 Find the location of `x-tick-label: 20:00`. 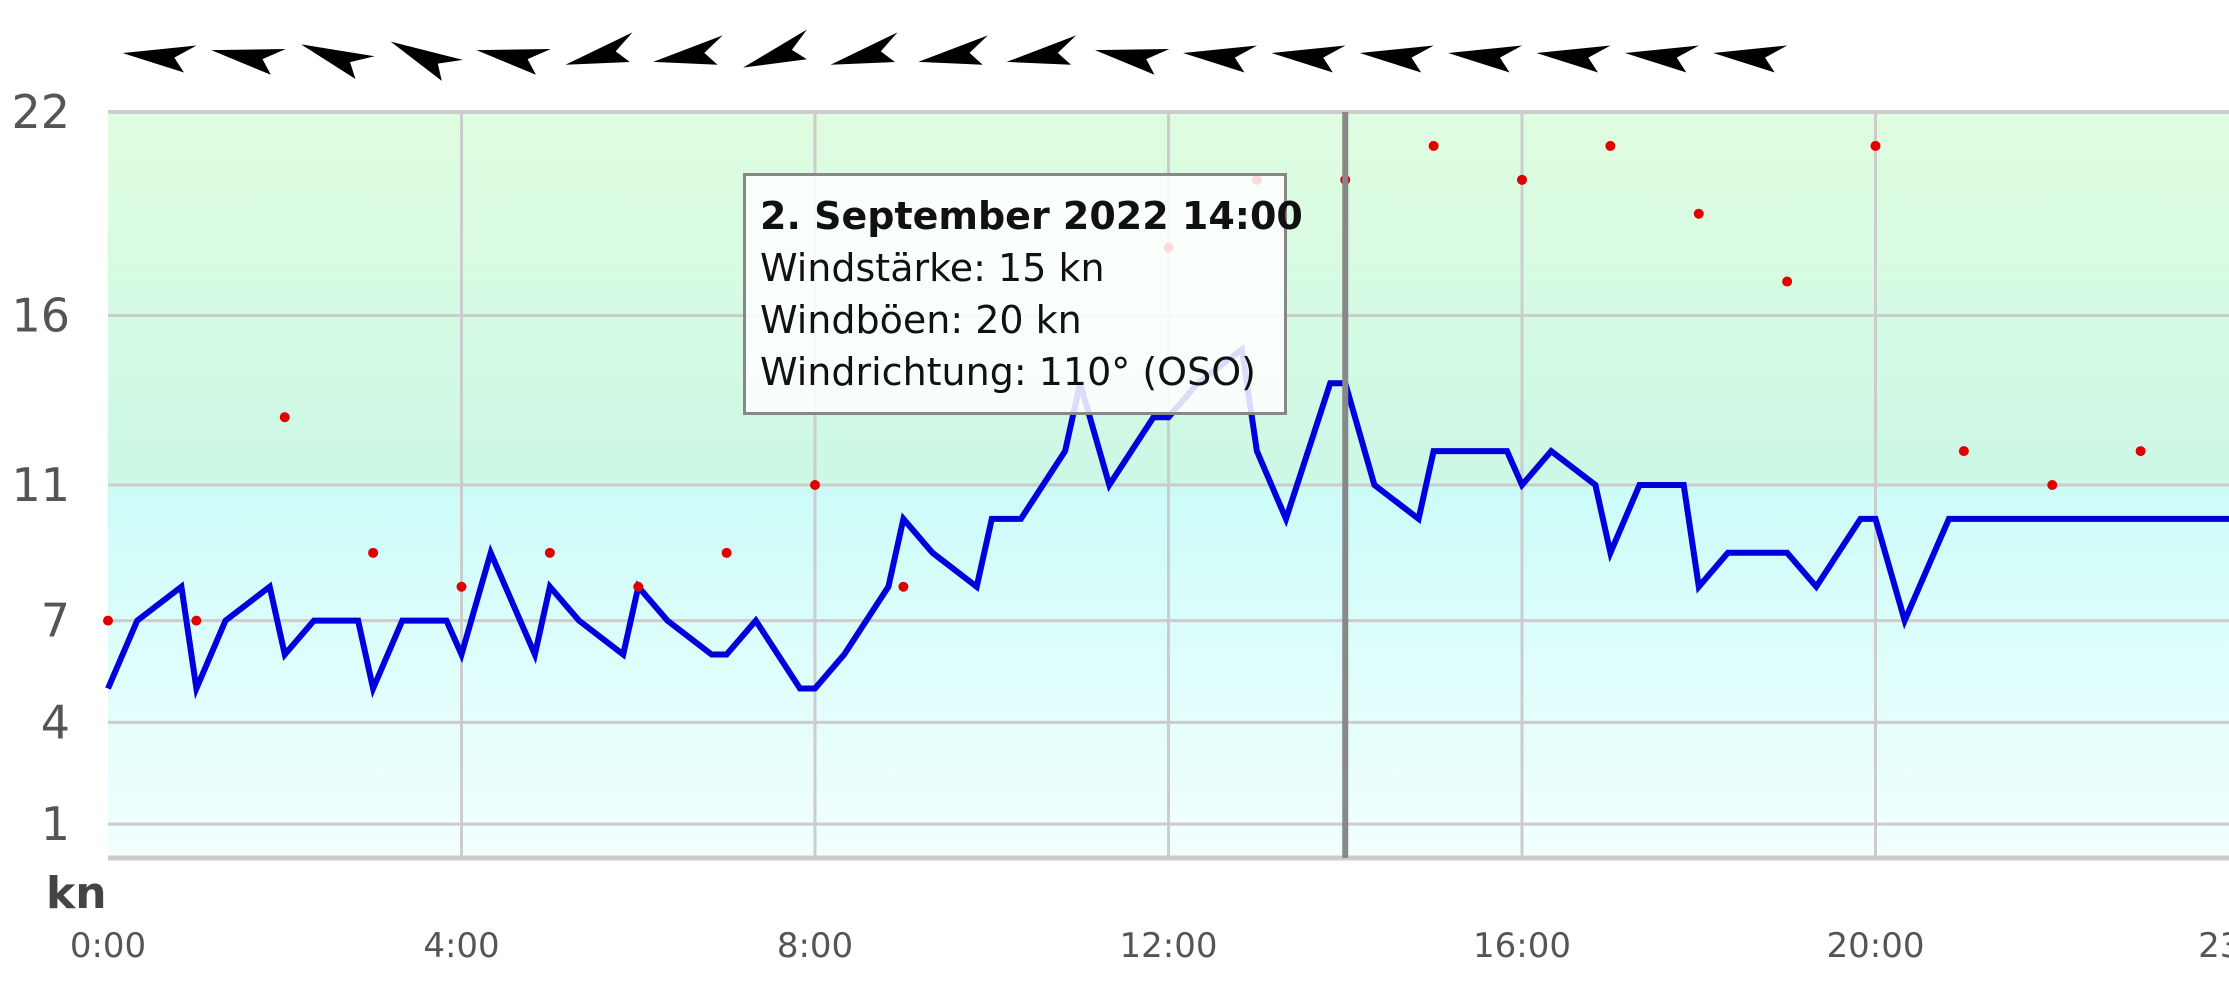

x-tick-label: 20:00 is located at coordinates (1876, 946).